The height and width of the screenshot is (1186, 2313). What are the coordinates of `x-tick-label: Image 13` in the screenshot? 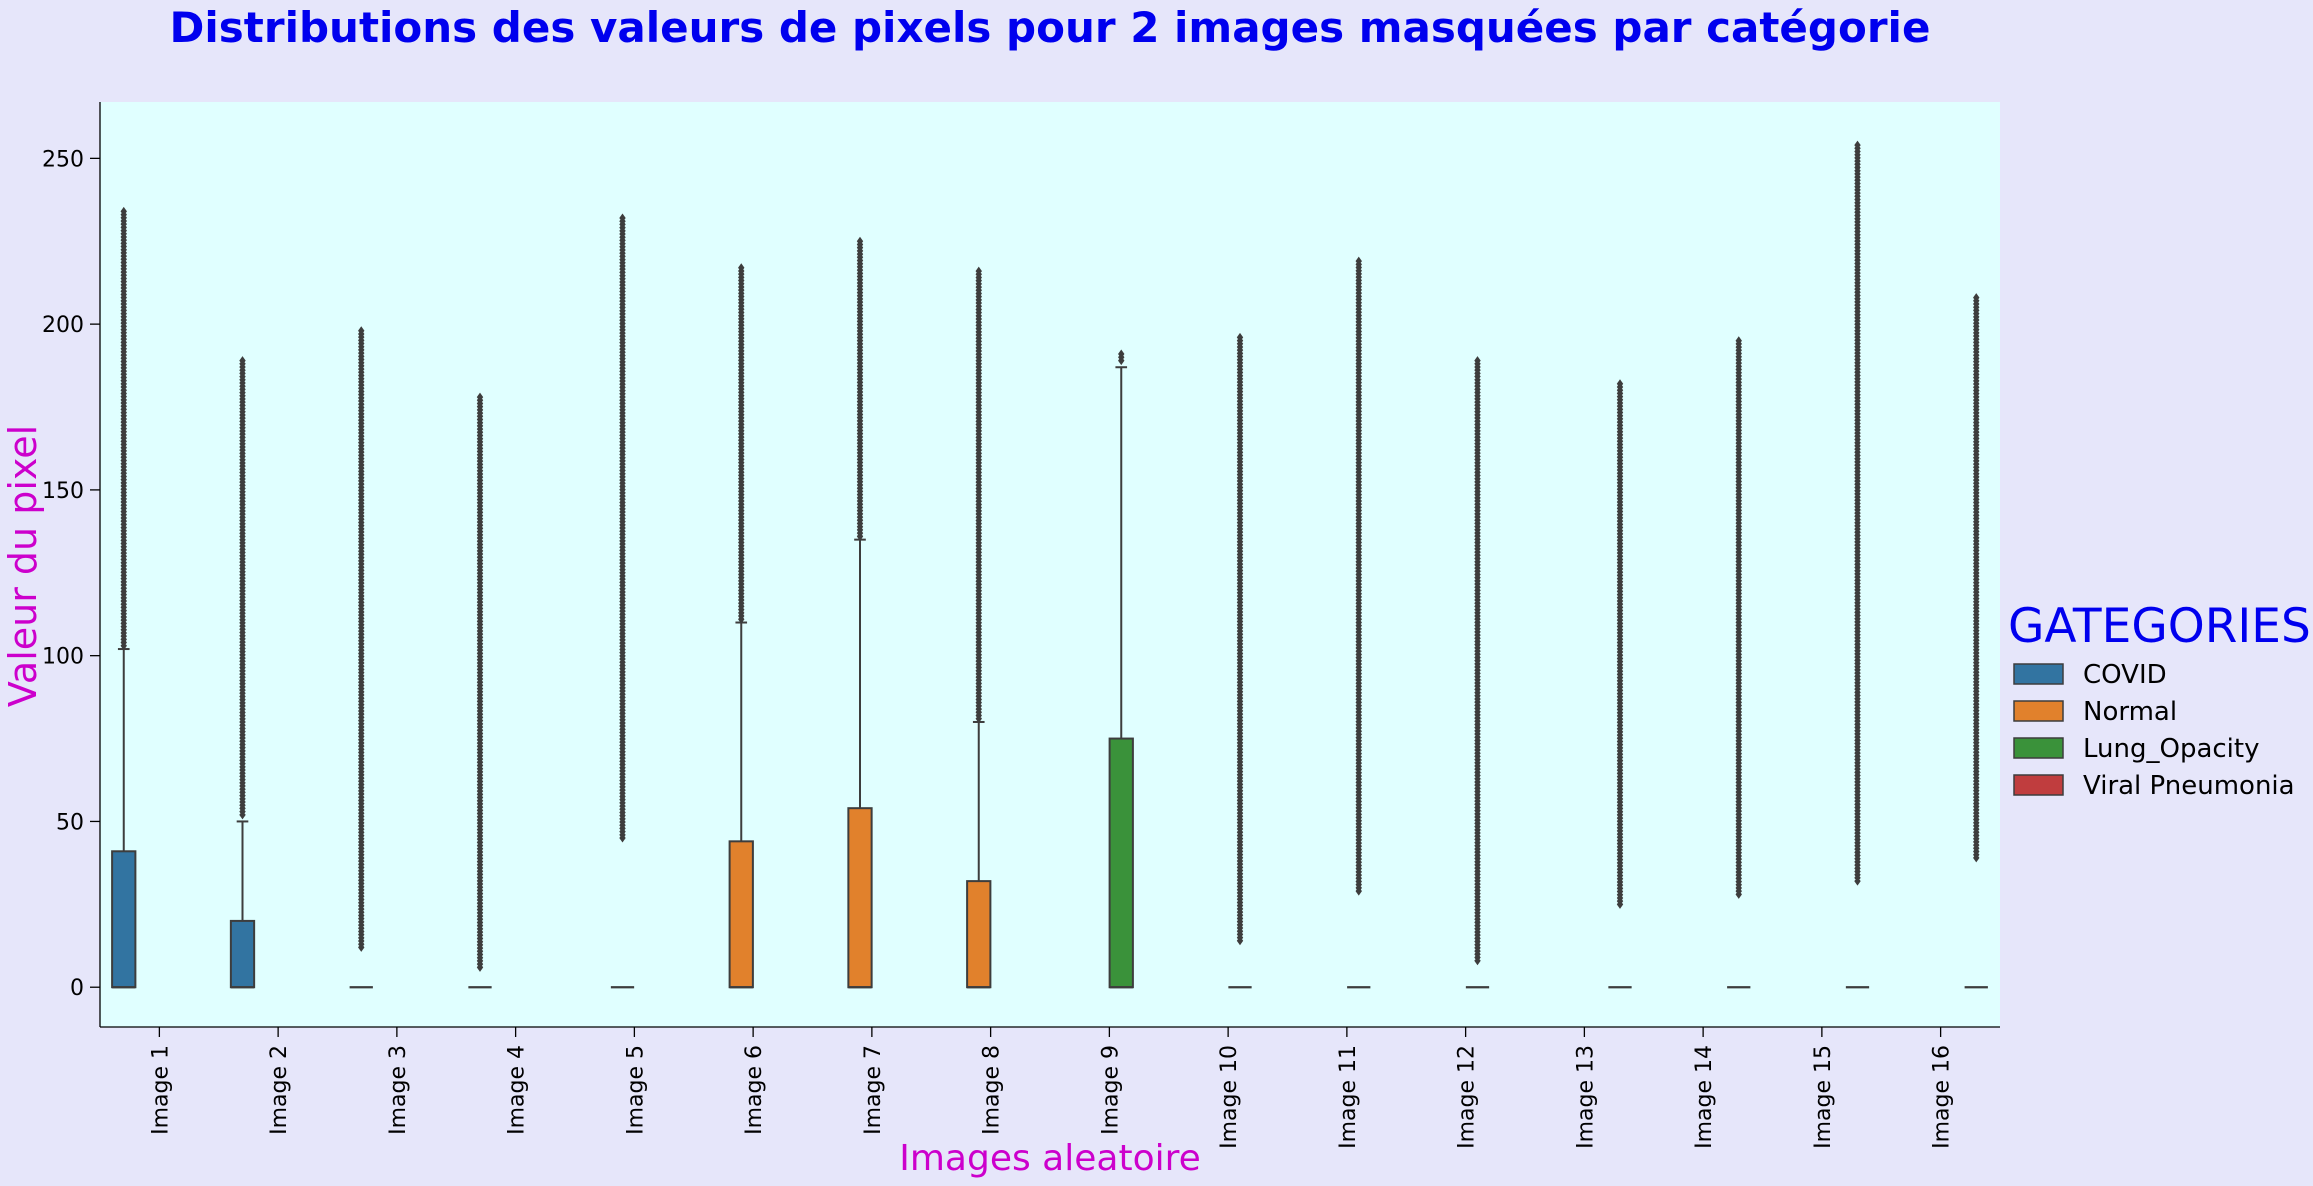 It's located at (1585, 1097).